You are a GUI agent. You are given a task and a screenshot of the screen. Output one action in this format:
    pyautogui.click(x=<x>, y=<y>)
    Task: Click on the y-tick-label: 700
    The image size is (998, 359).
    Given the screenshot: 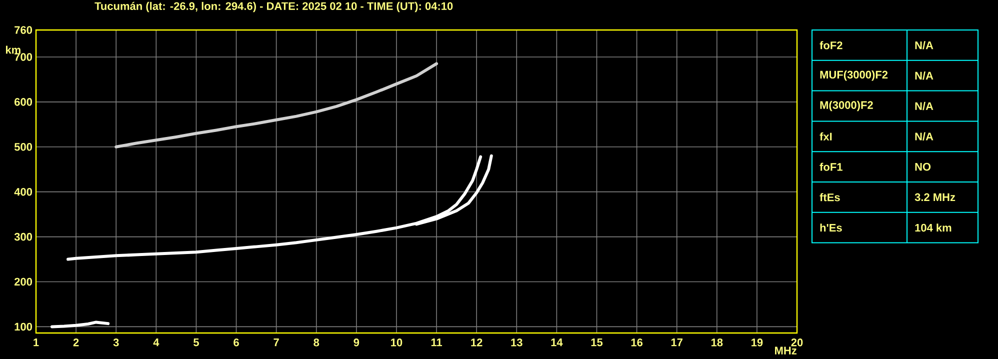 What is the action you would take?
    pyautogui.click(x=23, y=57)
    